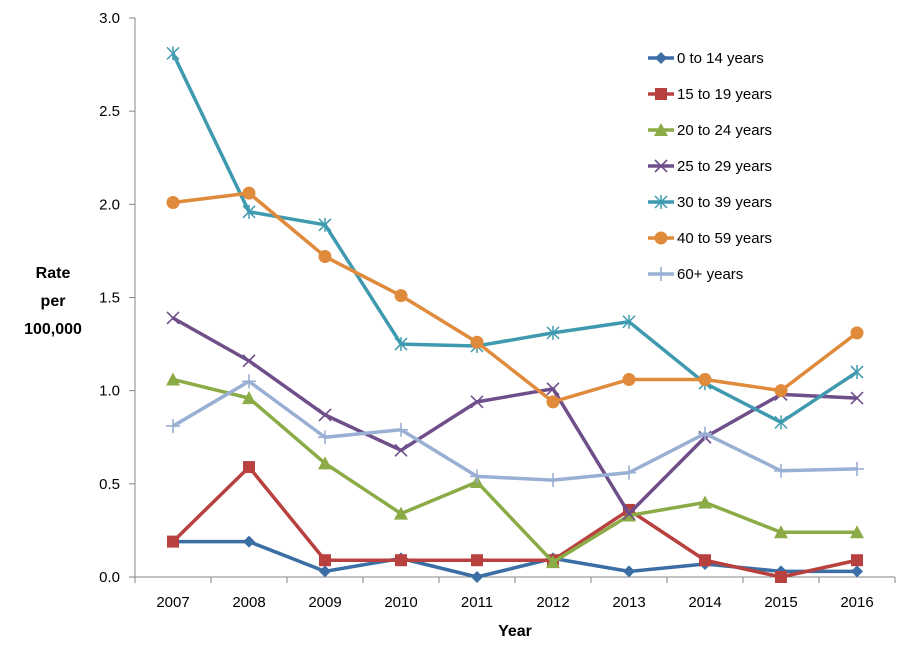  I want to click on y-tick-label: 2.0, so click(109, 204).